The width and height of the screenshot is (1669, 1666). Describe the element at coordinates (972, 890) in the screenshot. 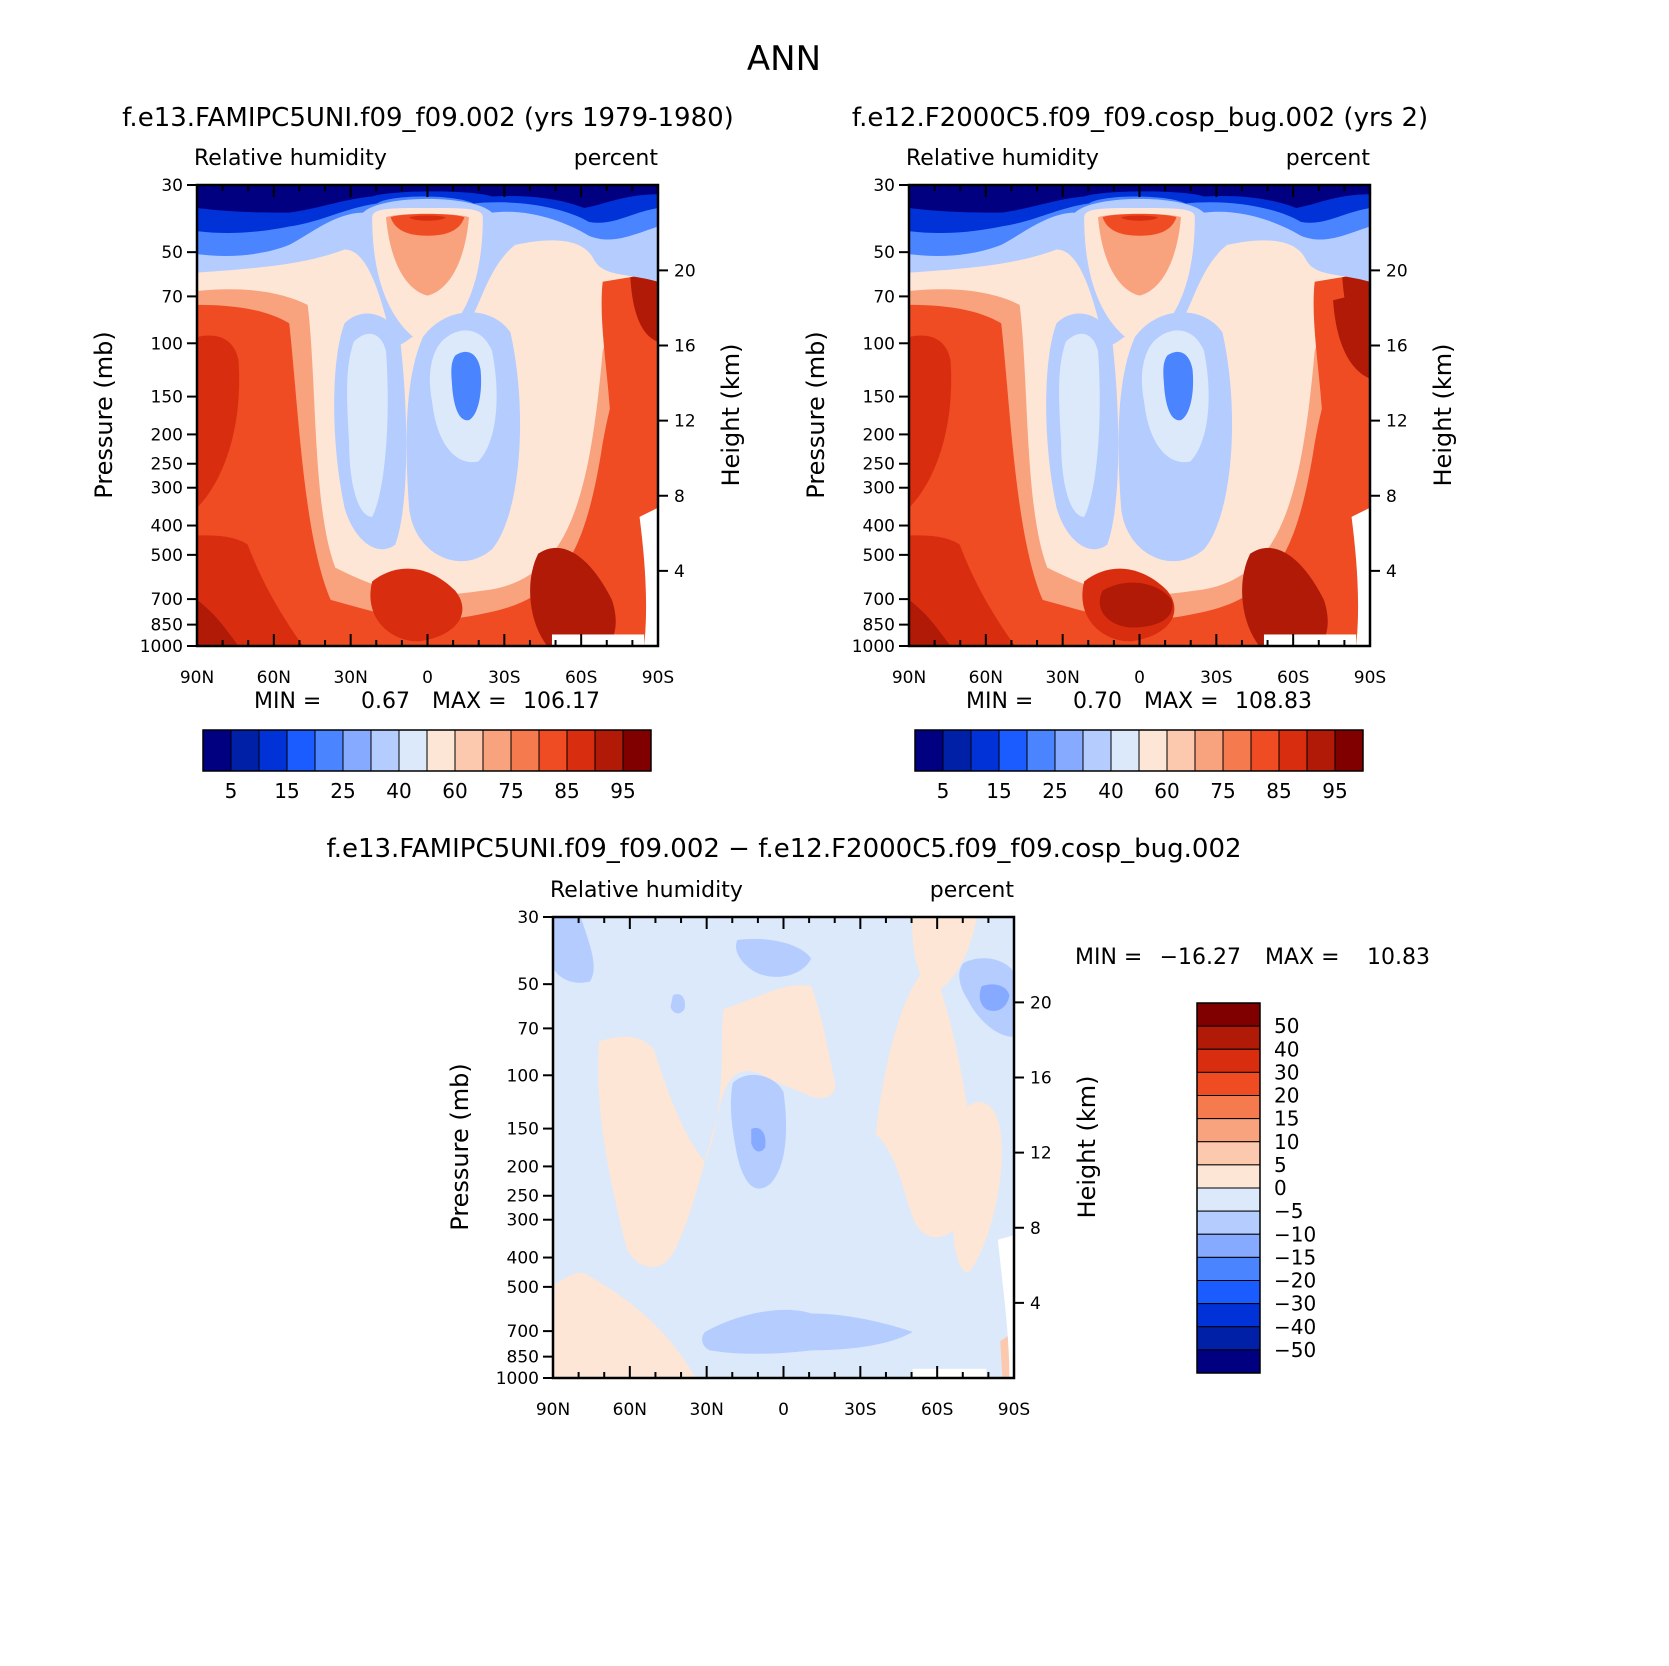

I see `units-label: percent` at that location.